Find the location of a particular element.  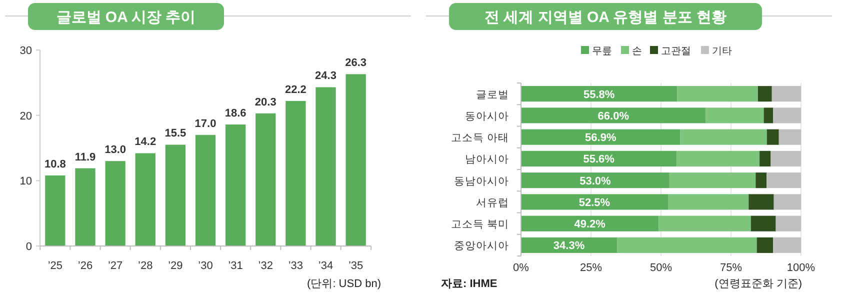

x-tick-label: 75% is located at coordinates (731, 268).